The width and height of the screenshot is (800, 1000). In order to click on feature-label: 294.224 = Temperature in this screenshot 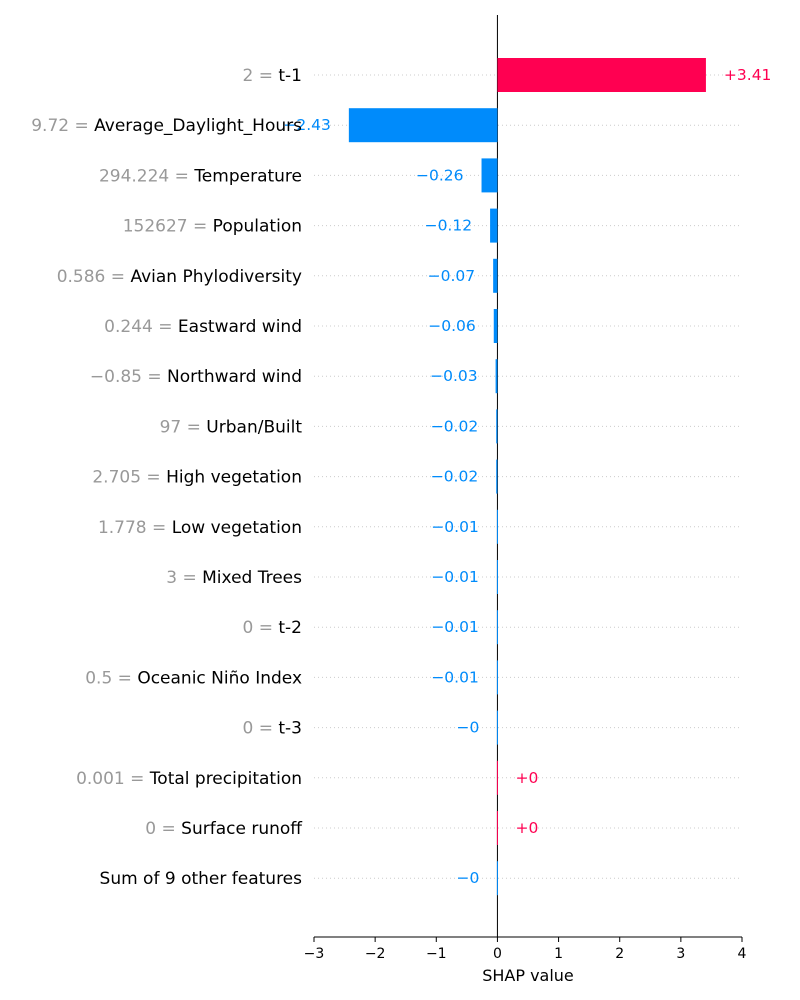, I will do `click(200, 176)`.